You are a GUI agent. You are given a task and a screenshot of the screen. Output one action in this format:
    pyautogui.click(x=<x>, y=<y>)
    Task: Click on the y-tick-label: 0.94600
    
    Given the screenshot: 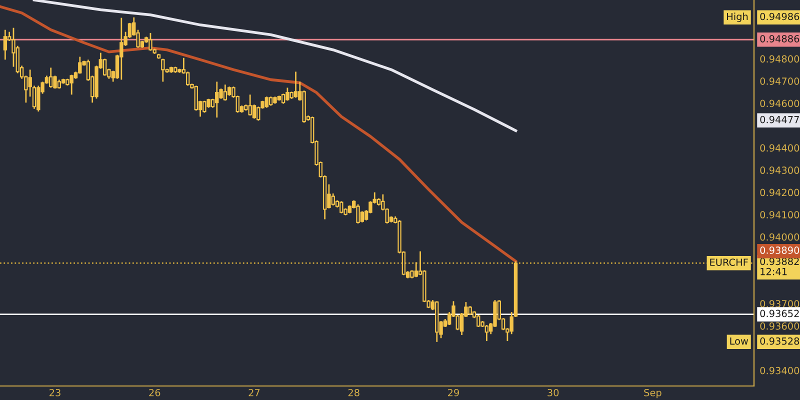 What is the action you would take?
    pyautogui.click(x=780, y=104)
    